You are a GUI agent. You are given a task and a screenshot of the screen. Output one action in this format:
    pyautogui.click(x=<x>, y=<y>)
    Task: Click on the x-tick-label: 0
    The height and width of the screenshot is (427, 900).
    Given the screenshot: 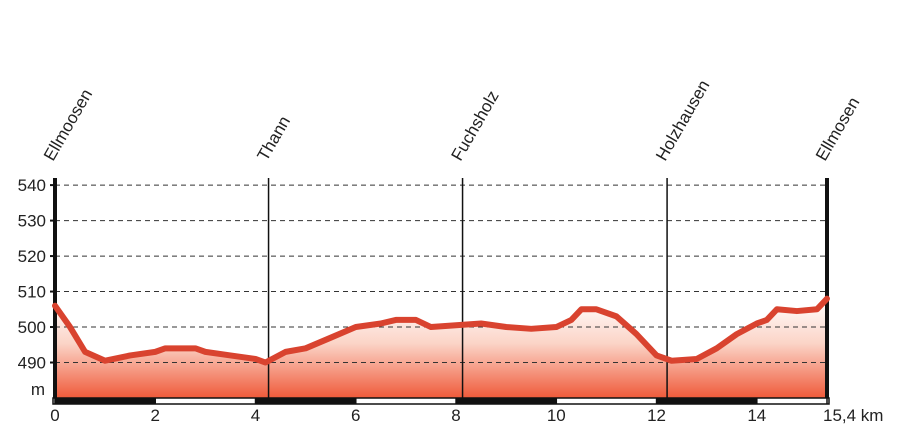 What is the action you would take?
    pyautogui.click(x=54, y=415)
    